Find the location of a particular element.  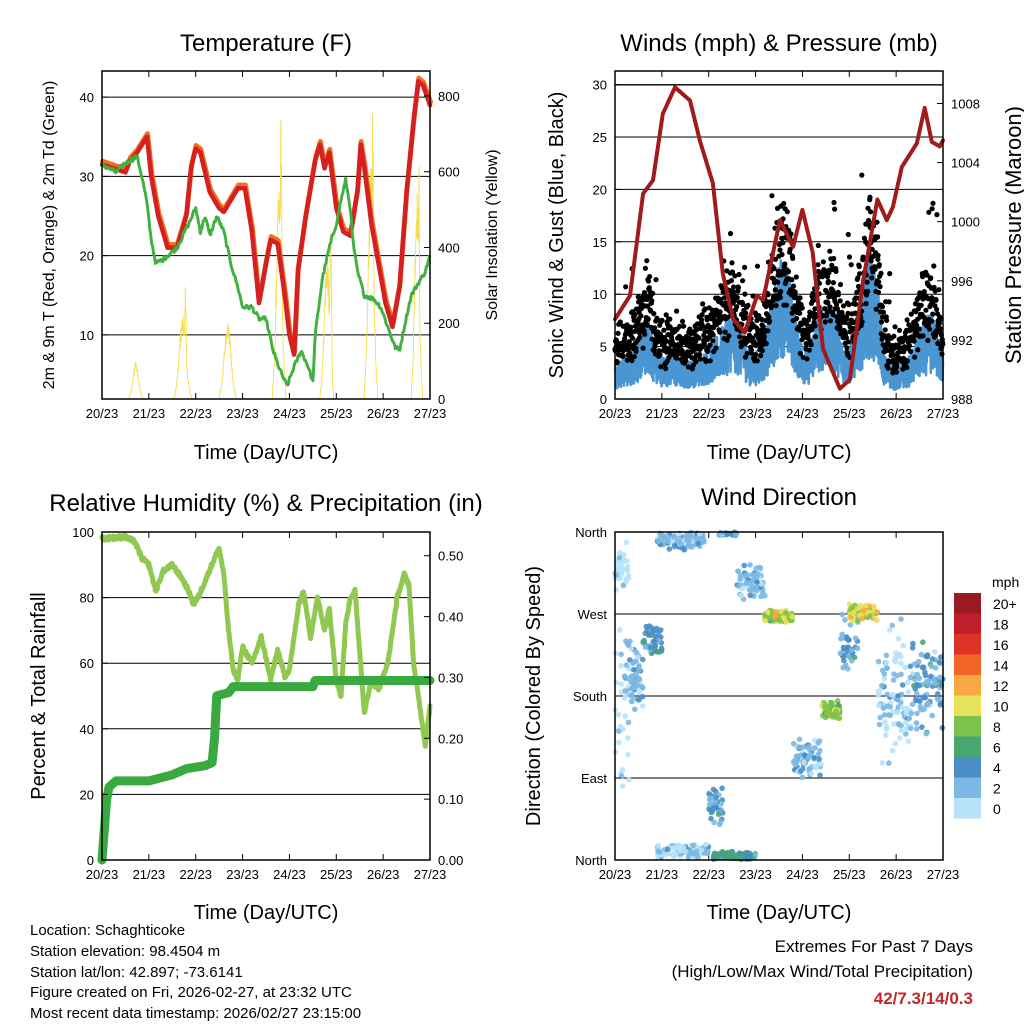

y2-tick-label: 0.10 is located at coordinates (450, 799).